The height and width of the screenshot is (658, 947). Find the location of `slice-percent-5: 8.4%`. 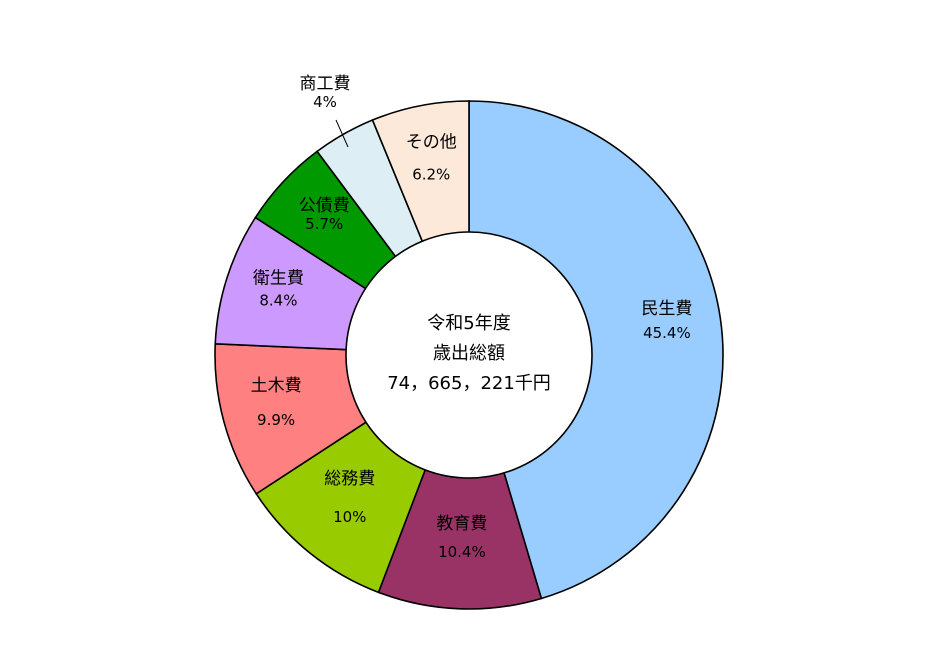

slice-percent-5: 8.4% is located at coordinates (278, 300).